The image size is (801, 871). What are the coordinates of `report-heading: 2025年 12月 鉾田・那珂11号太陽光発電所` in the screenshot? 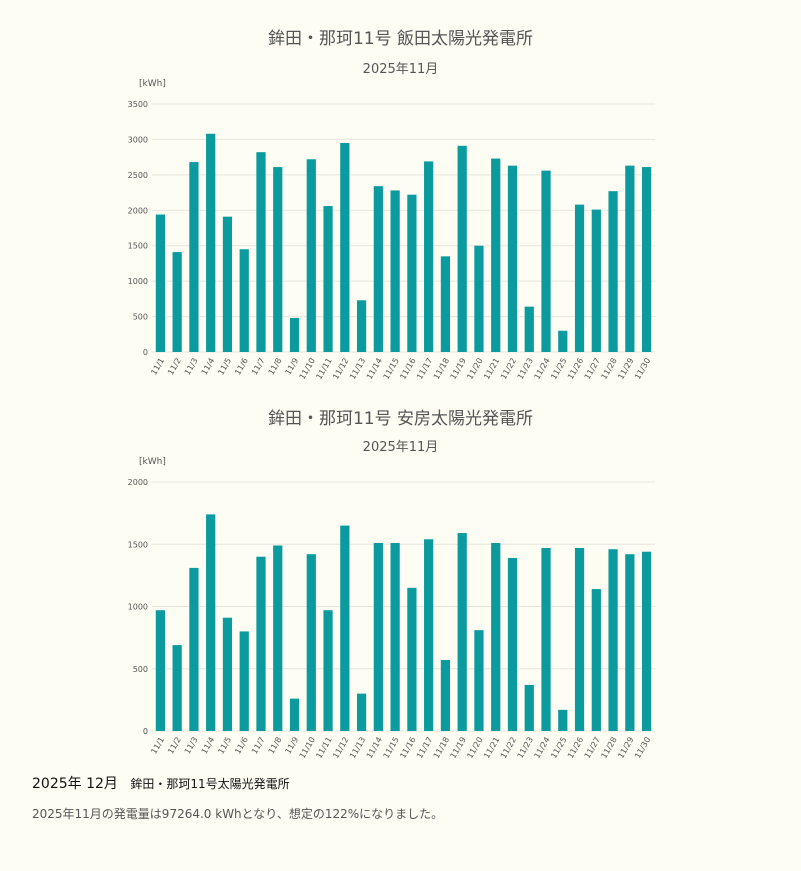 It's located at (161, 783).